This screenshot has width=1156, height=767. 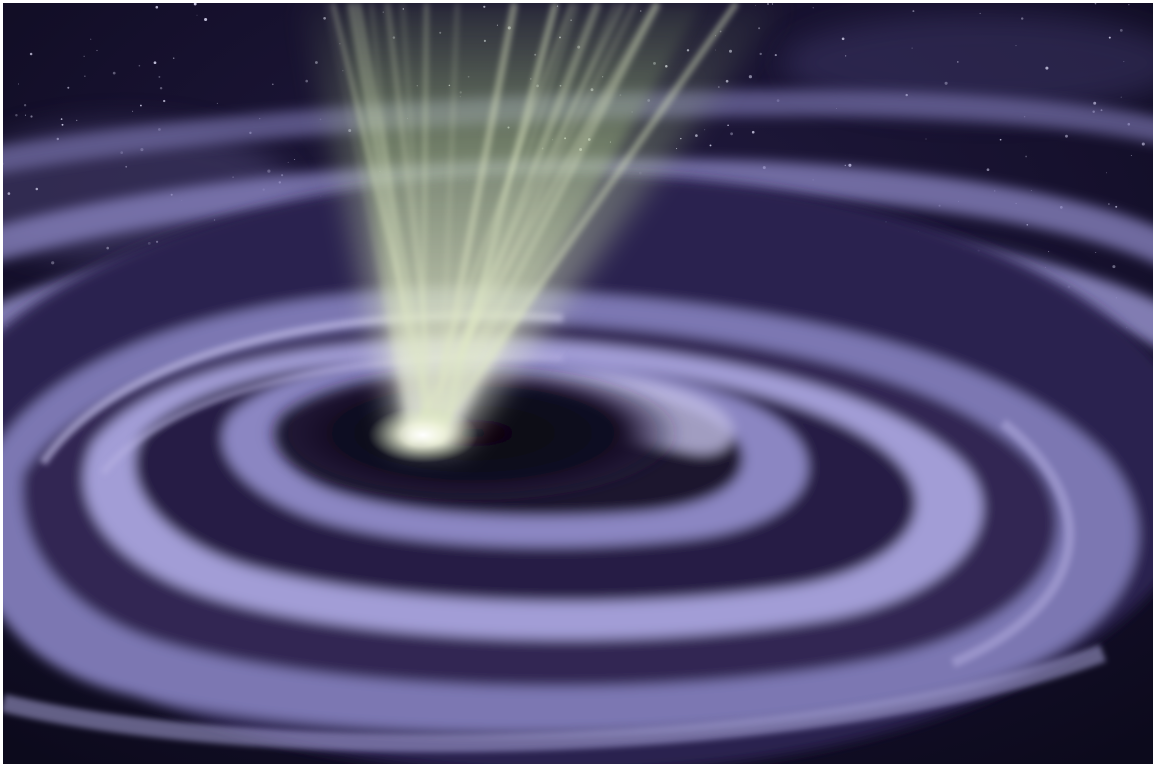 I want to click on jet-base-glow, so click(x=423, y=435).